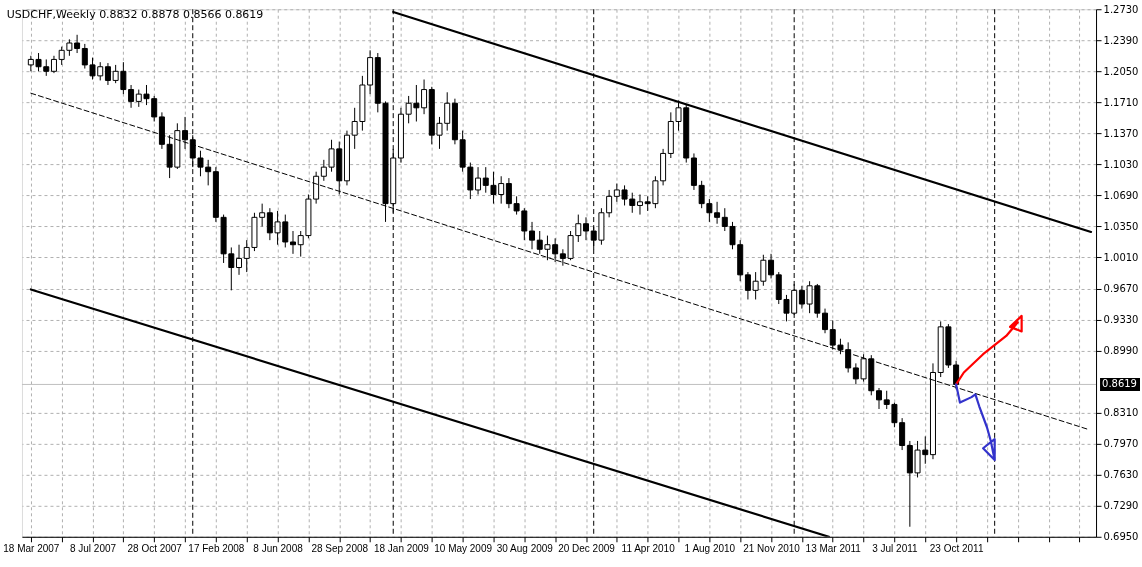 The height and width of the screenshot is (567, 1142). Describe the element at coordinates (216, 549) in the screenshot. I see `x-tick-label: 17 Feb 2008` at that location.